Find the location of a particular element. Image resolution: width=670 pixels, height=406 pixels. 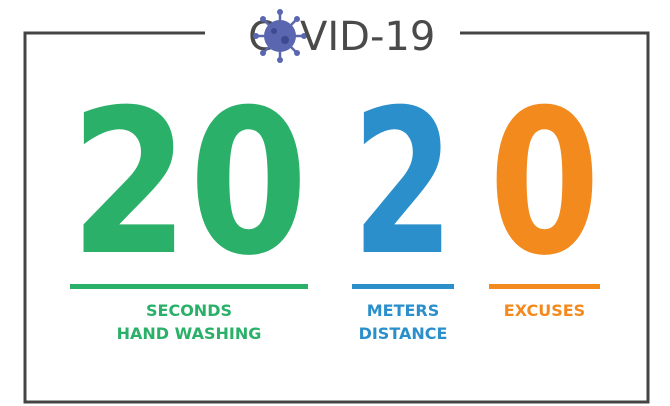

caption: EXCUSES is located at coordinates (544, 310).